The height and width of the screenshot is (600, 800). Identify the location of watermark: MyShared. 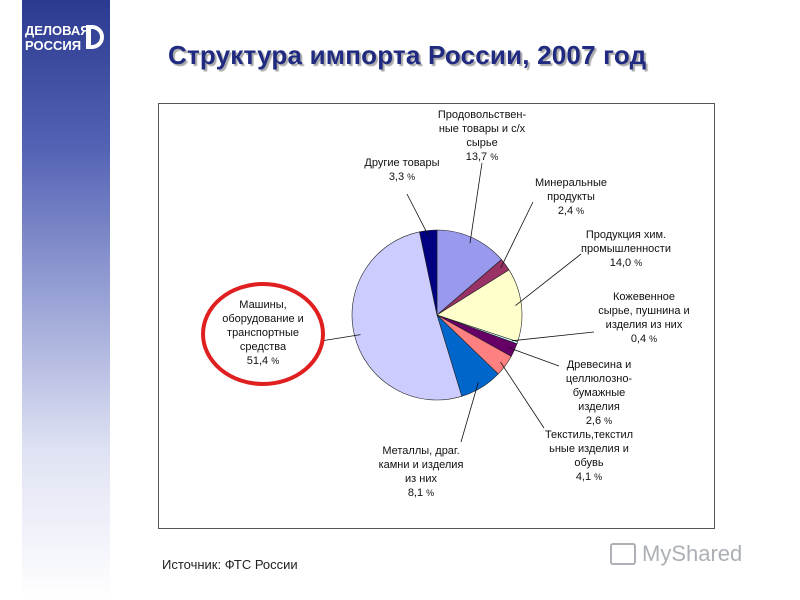
(676, 555).